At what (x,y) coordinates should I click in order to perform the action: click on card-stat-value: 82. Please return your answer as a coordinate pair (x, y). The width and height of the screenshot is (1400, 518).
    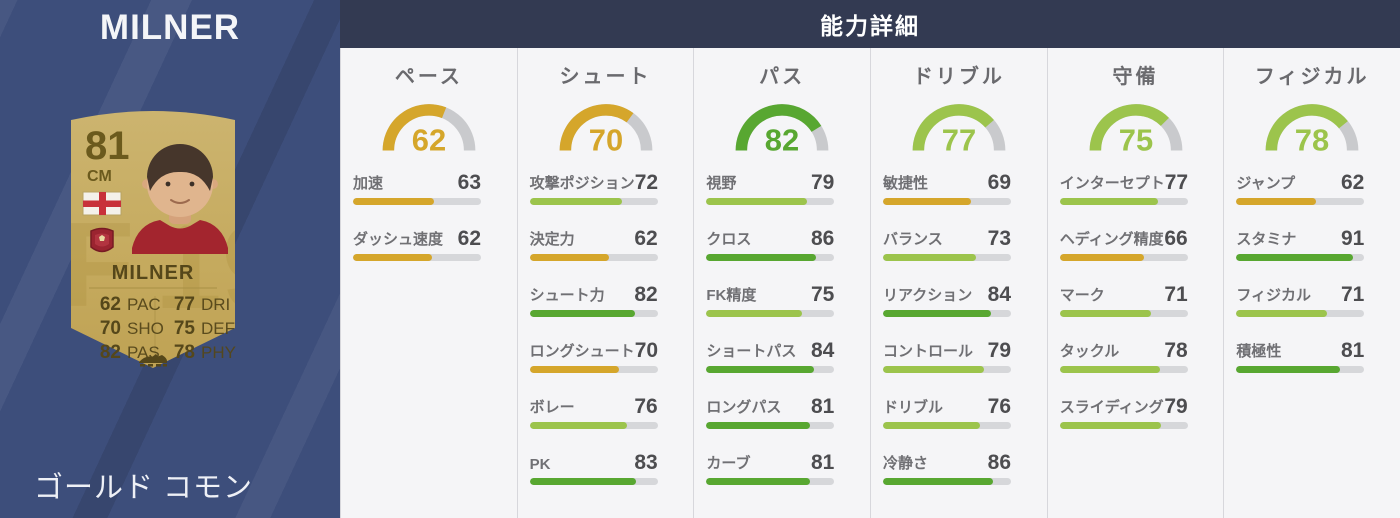
    Looking at the image, I should click on (110, 352).